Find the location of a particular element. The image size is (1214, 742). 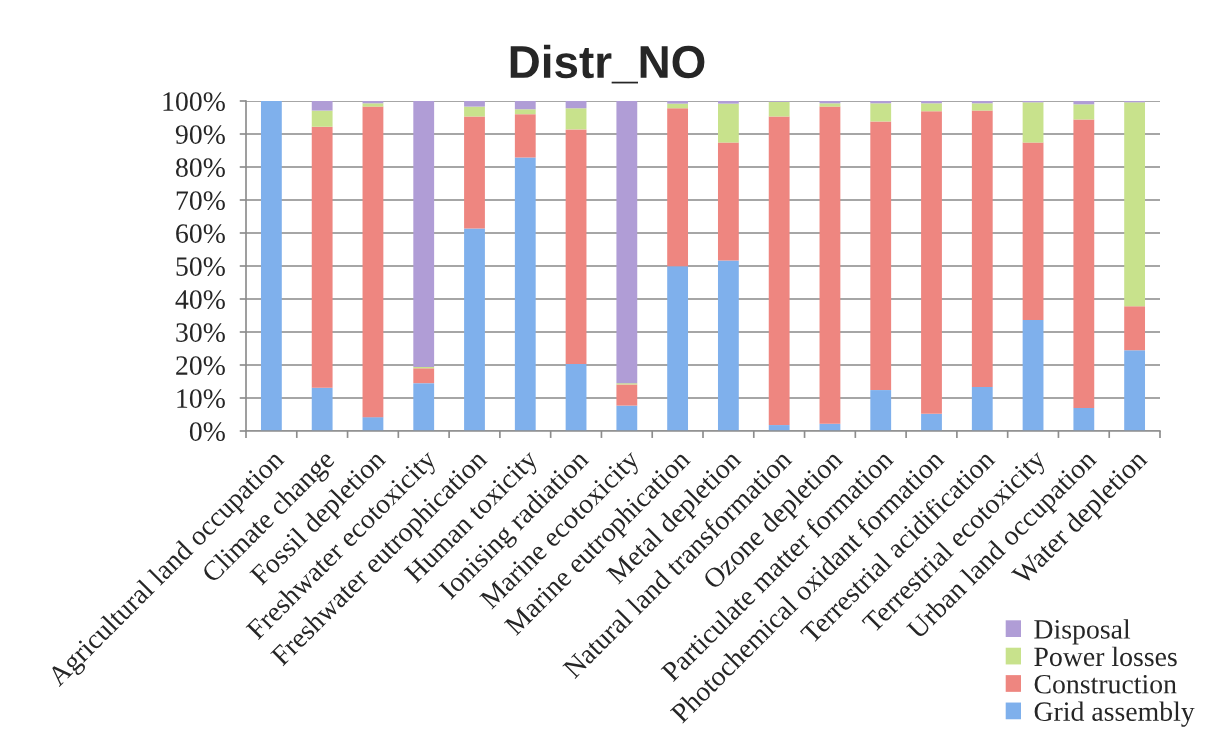

y-tick-label: 60% is located at coordinates (200, 233).